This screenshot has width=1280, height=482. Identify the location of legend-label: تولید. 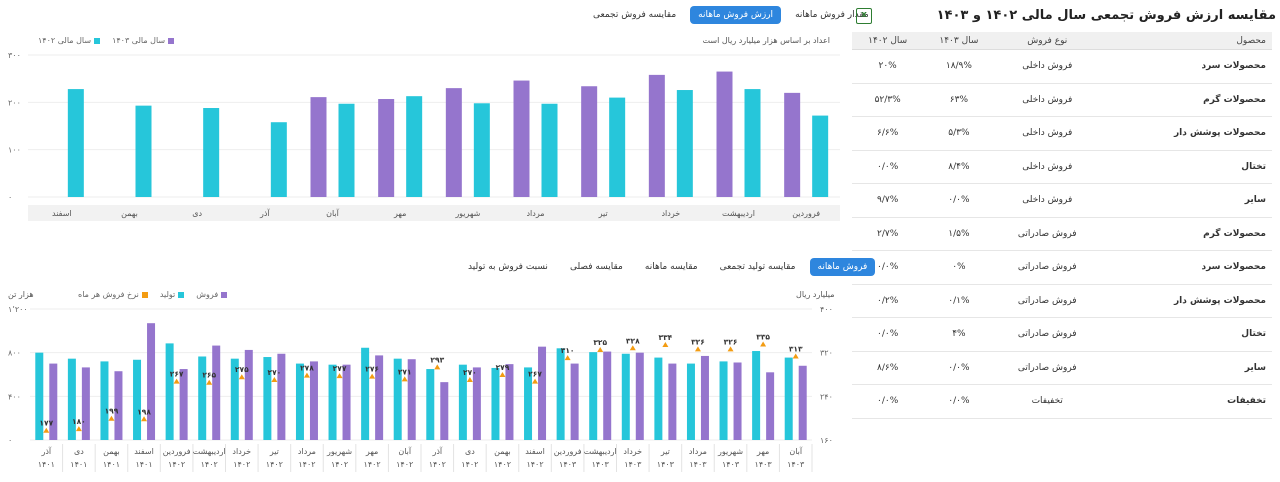
(167, 294).